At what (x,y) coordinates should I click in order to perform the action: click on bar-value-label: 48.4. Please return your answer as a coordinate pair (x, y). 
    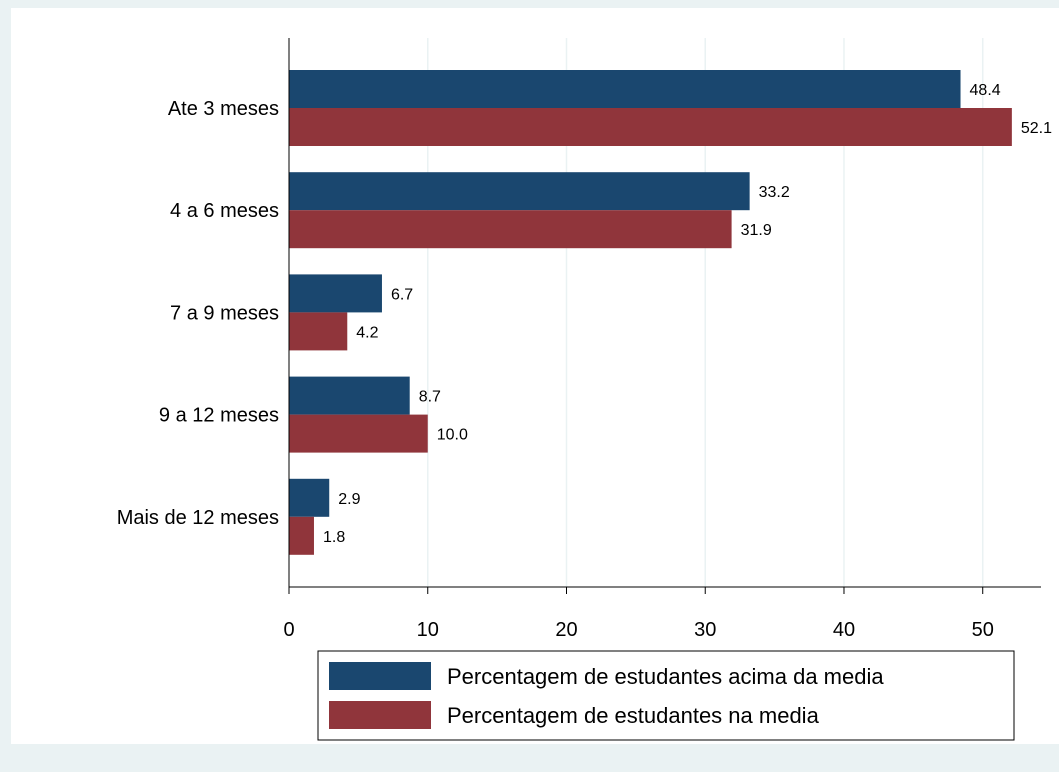
    Looking at the image, I should click on (985, 90).